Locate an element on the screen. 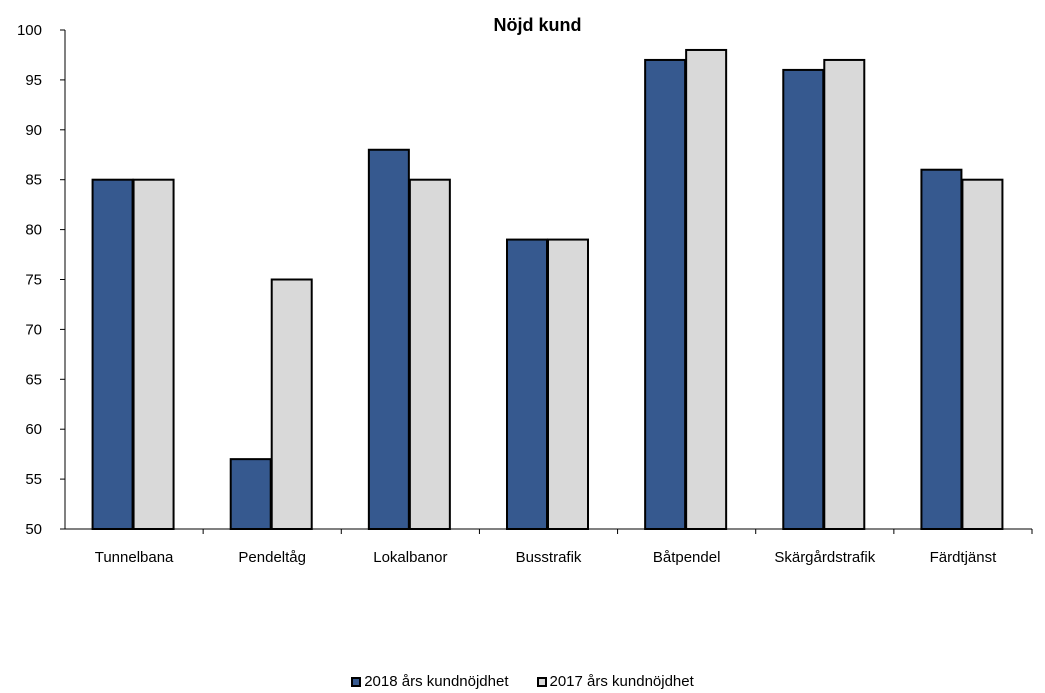  legend-item-2018: 2018 års kundnöjdhet is located at coordinates (429, 681).